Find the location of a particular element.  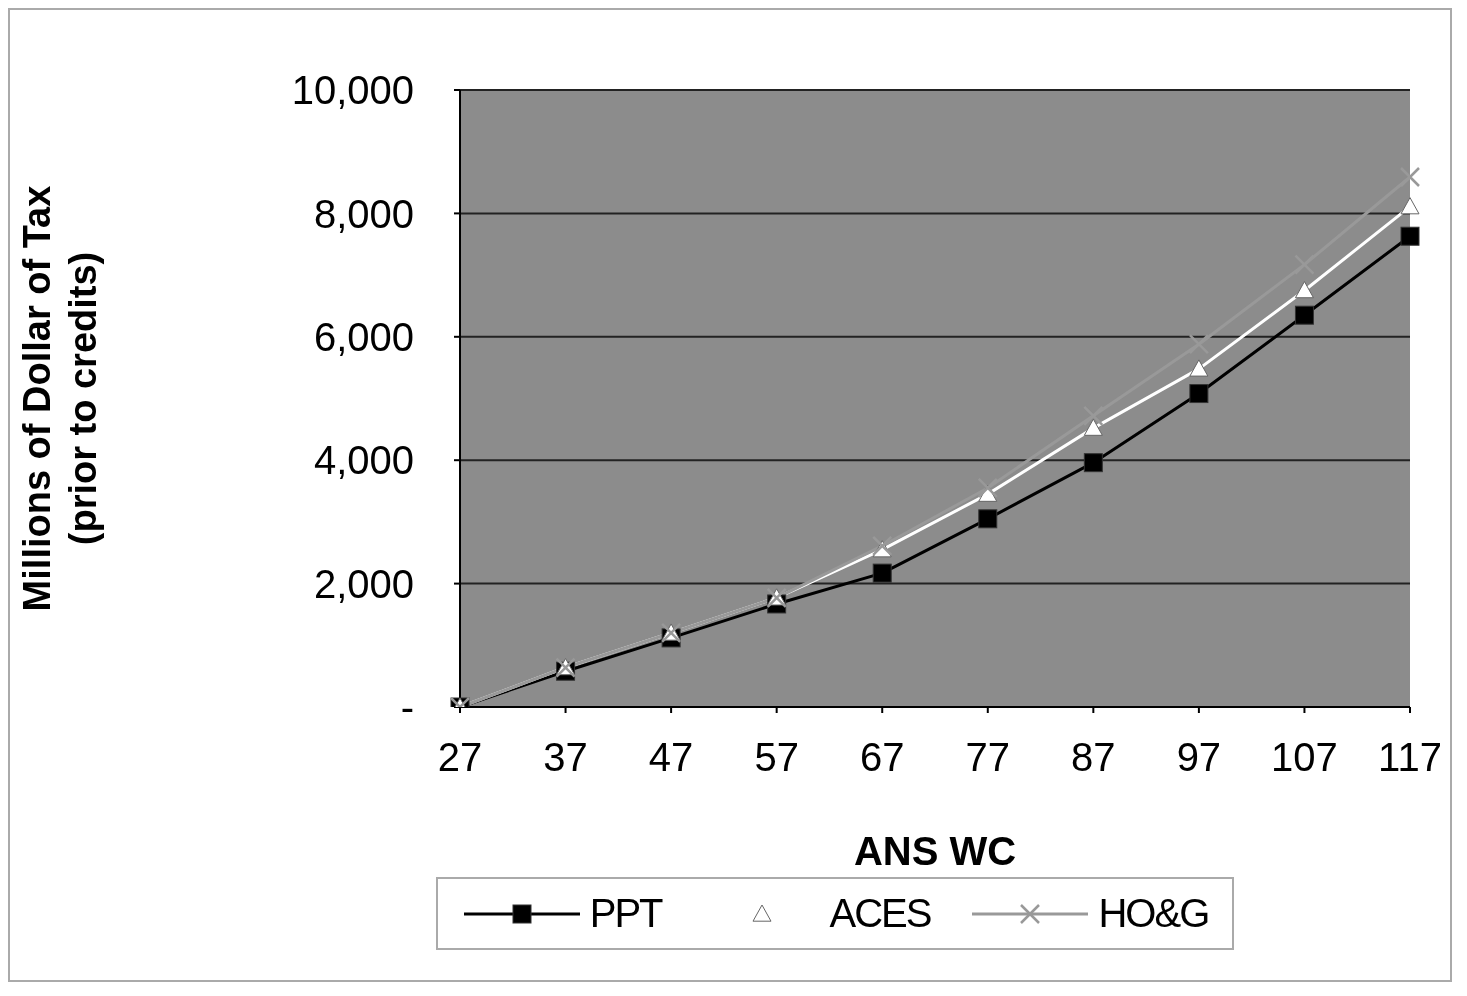

legend-label: ACES is located at coordinates (880, 913).